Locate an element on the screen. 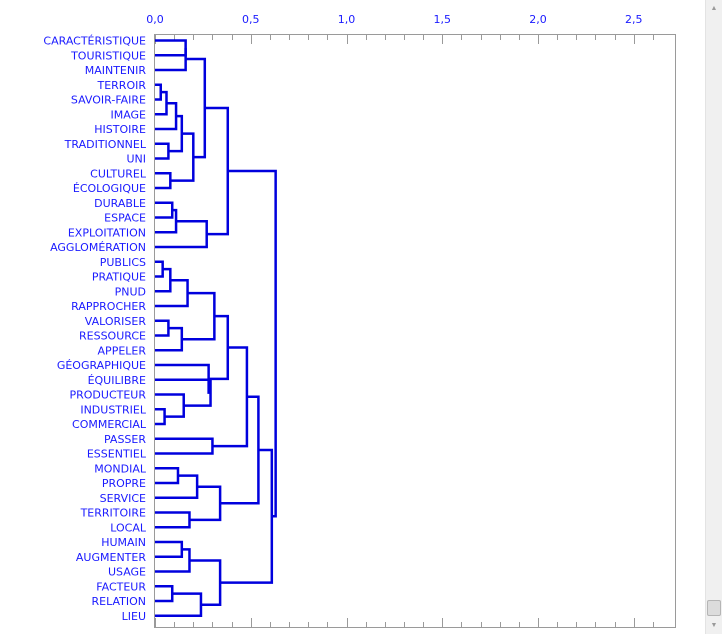 This screenshot has width=722, height=634. leaf-label-humain: HUMAIN is located at coordinates (123, 542).